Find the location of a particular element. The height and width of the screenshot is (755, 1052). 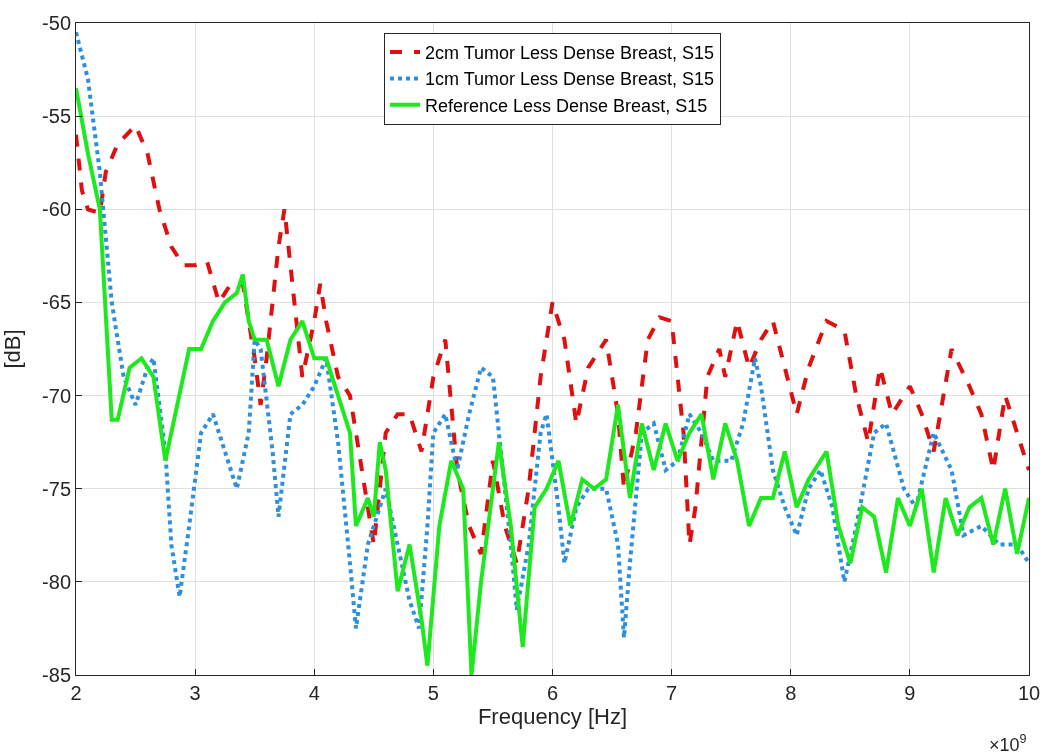

x-tick-label: 3 is located at coordinates (195, 693).